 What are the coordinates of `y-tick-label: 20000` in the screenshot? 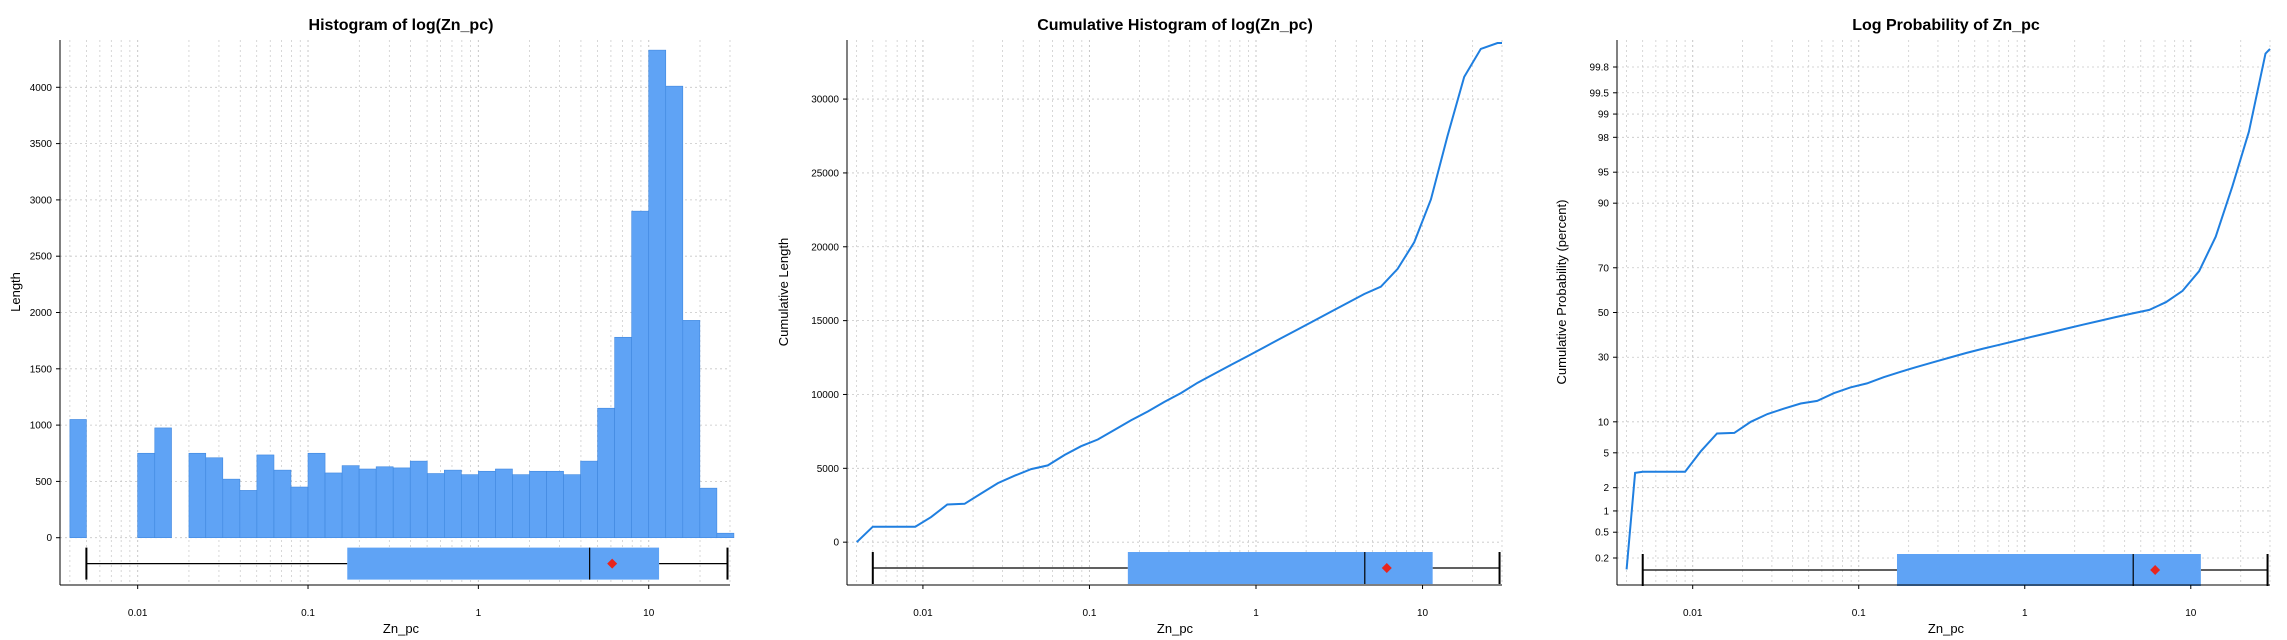 It's located at (825, 247).